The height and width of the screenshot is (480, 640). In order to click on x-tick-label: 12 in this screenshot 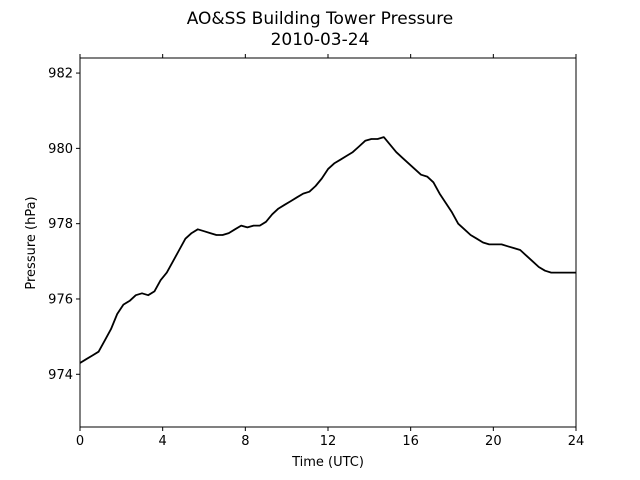, I will do `click(328, 441)`.